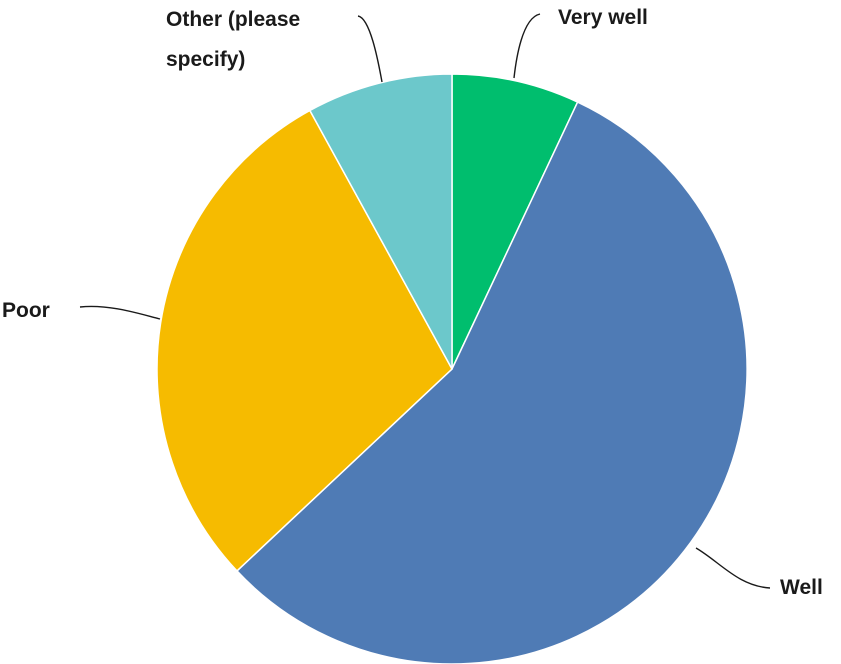  Describe the element at coordinates (120, 312) in the screenshot. I see `leader-line-poor` at that location.